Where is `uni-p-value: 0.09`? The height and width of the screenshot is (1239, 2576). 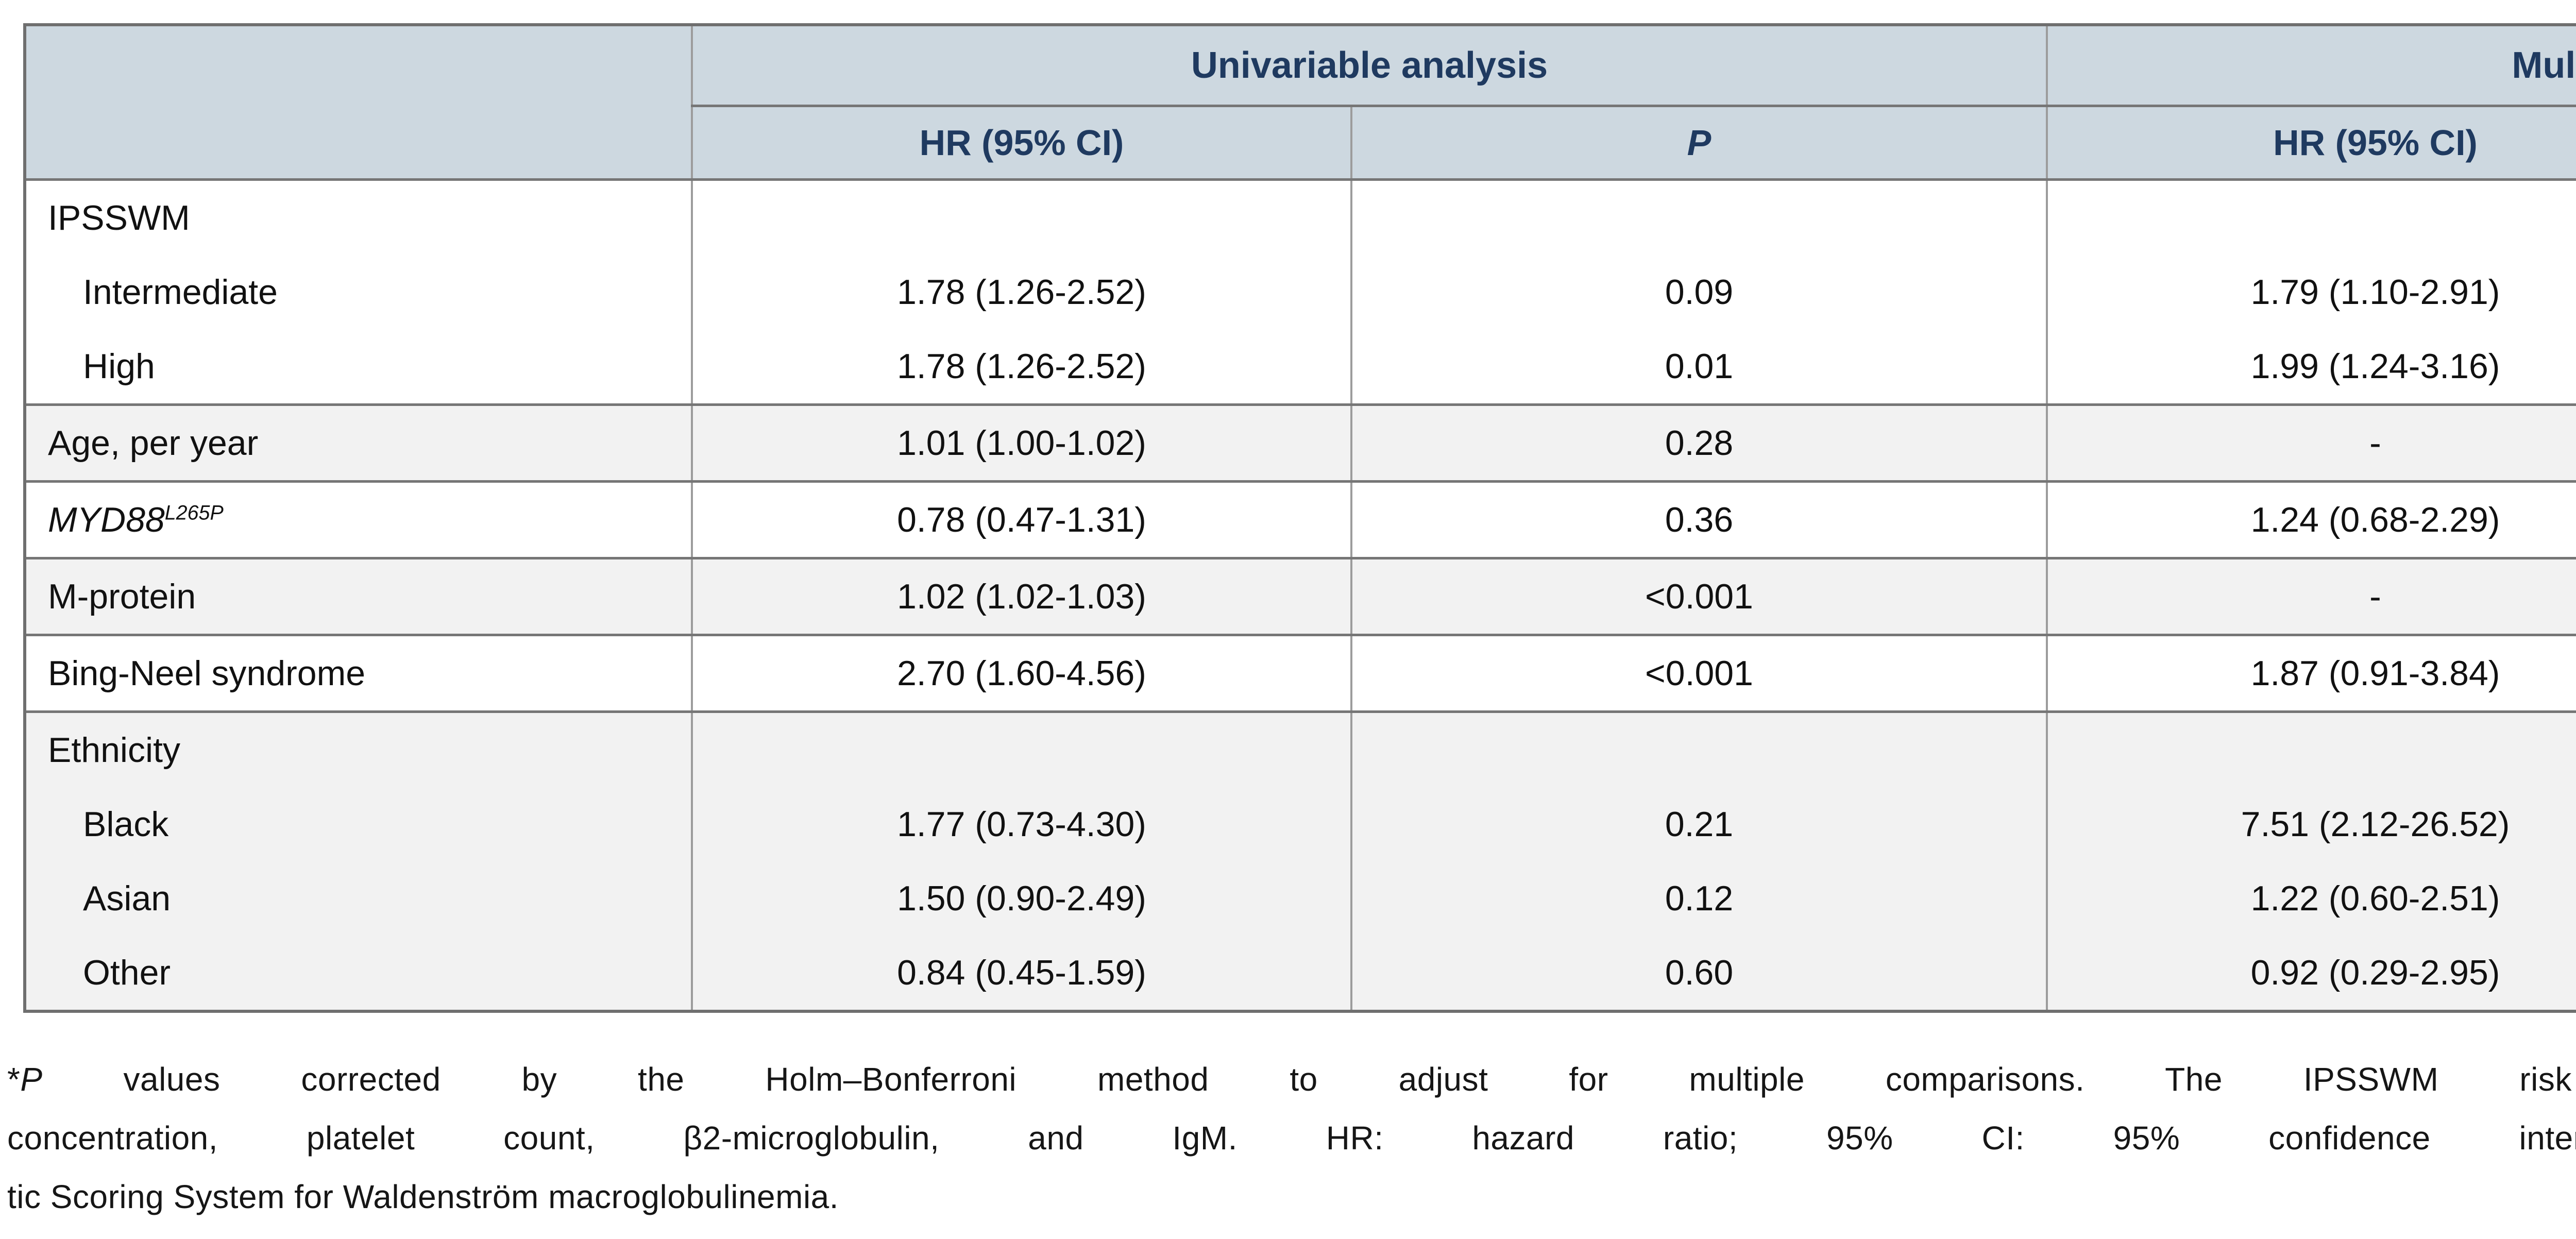
uni-p-value: 0.09 is located at coordinates (1699, 292).